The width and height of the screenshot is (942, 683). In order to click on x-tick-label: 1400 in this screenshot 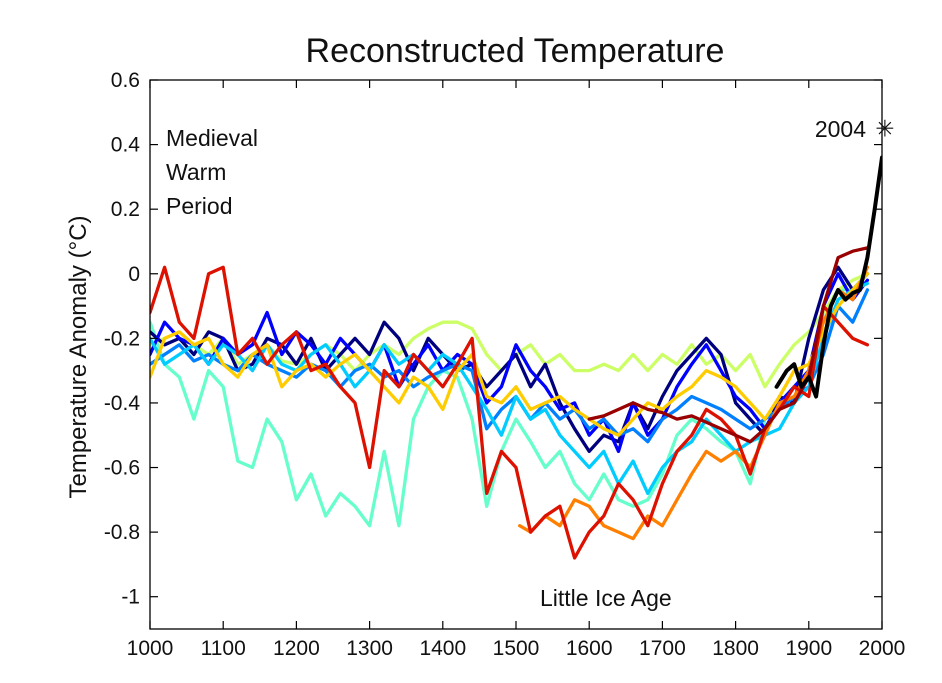, I will do `click(442, 648)`.